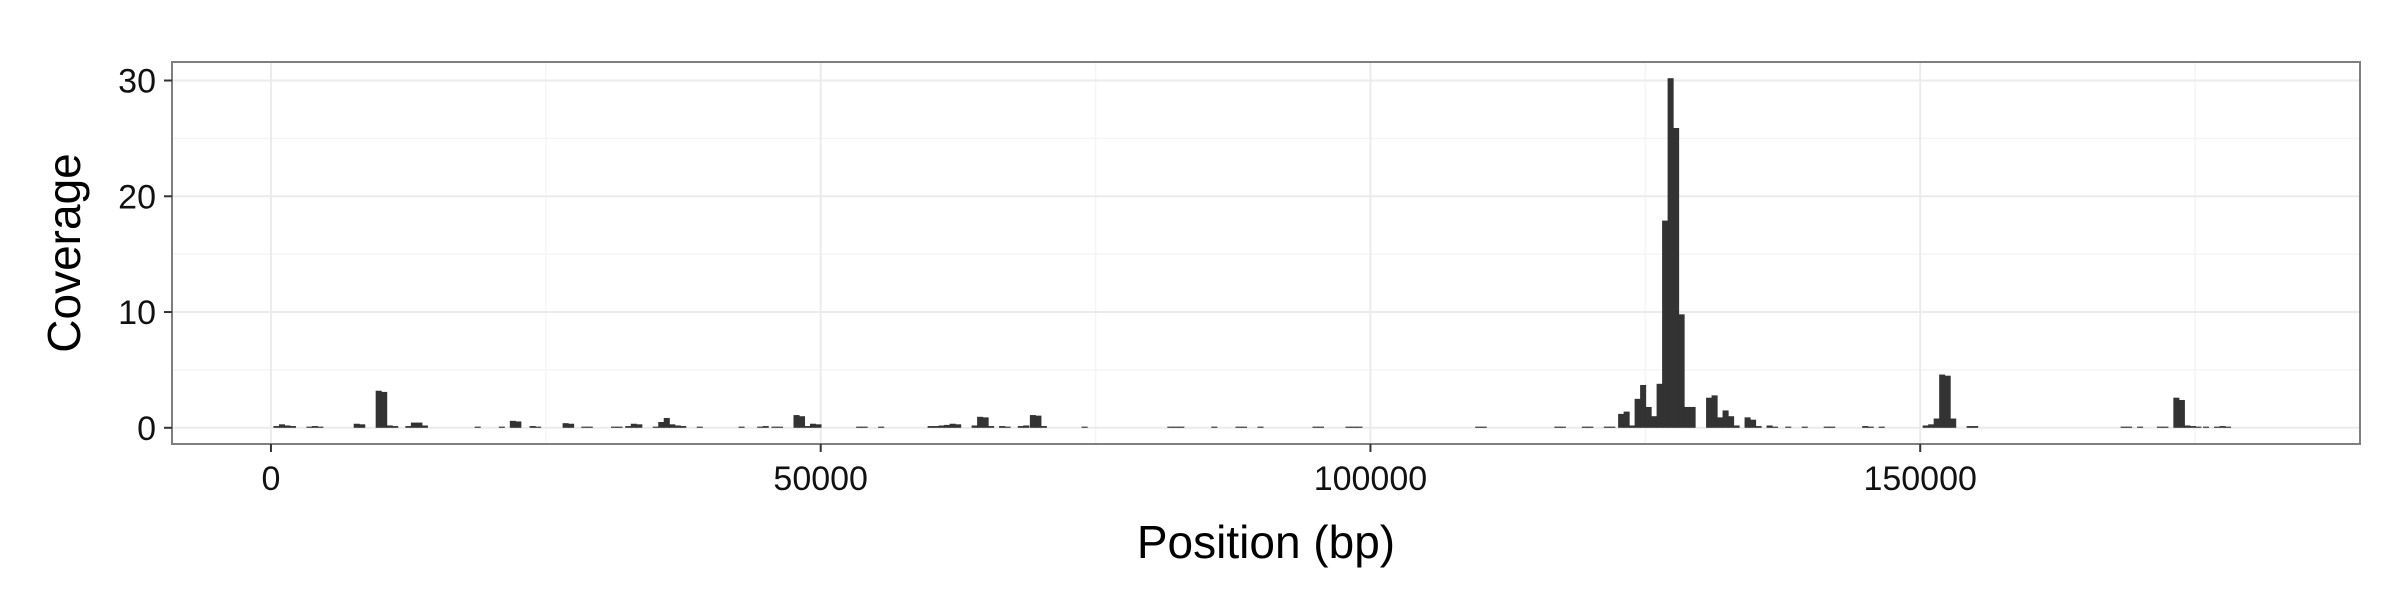  I want to click on y-axis-title: Coverage, so click(64, 252).